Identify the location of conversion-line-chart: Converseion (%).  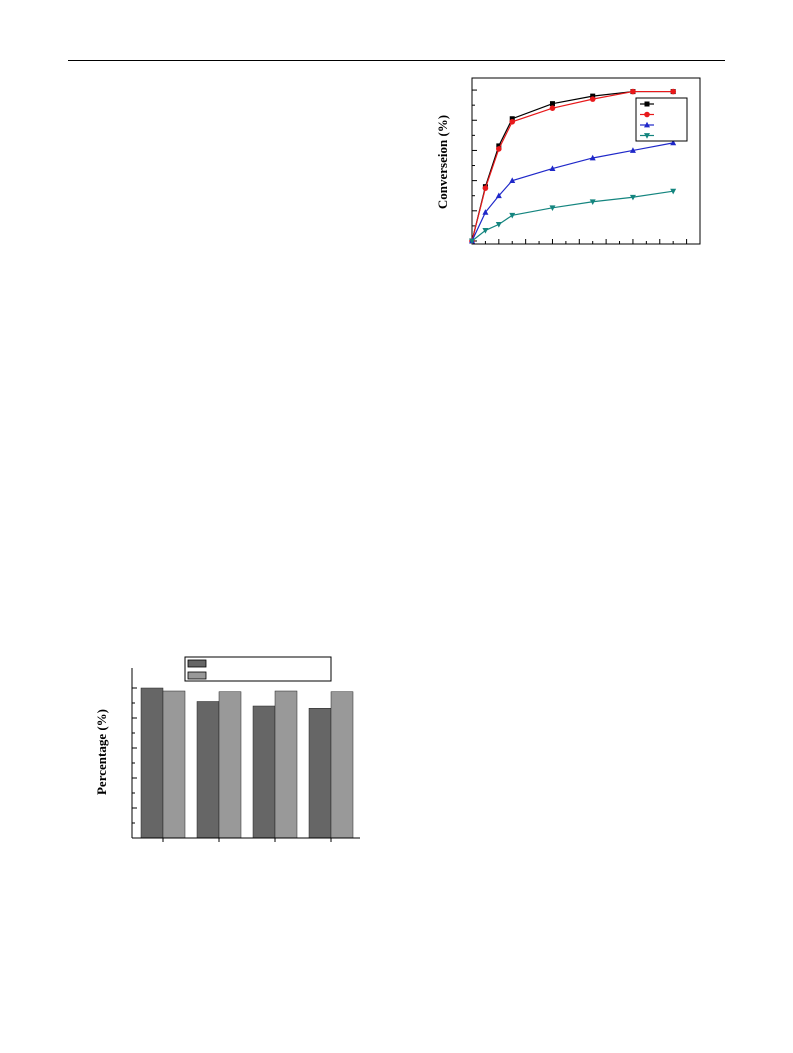
(568, 161).